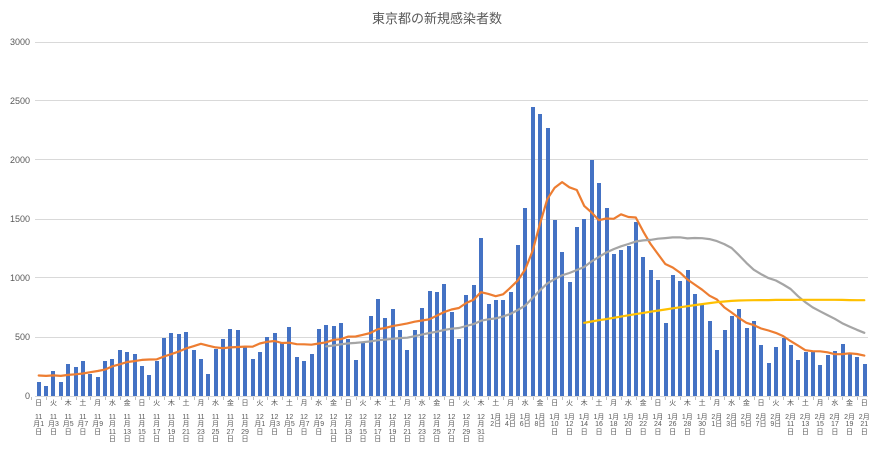 This screenshot has height=475, width=874. Describe the element at coordinates (746, 424) in the screenshot. I see `x-label-date-line: 5日` at that location.